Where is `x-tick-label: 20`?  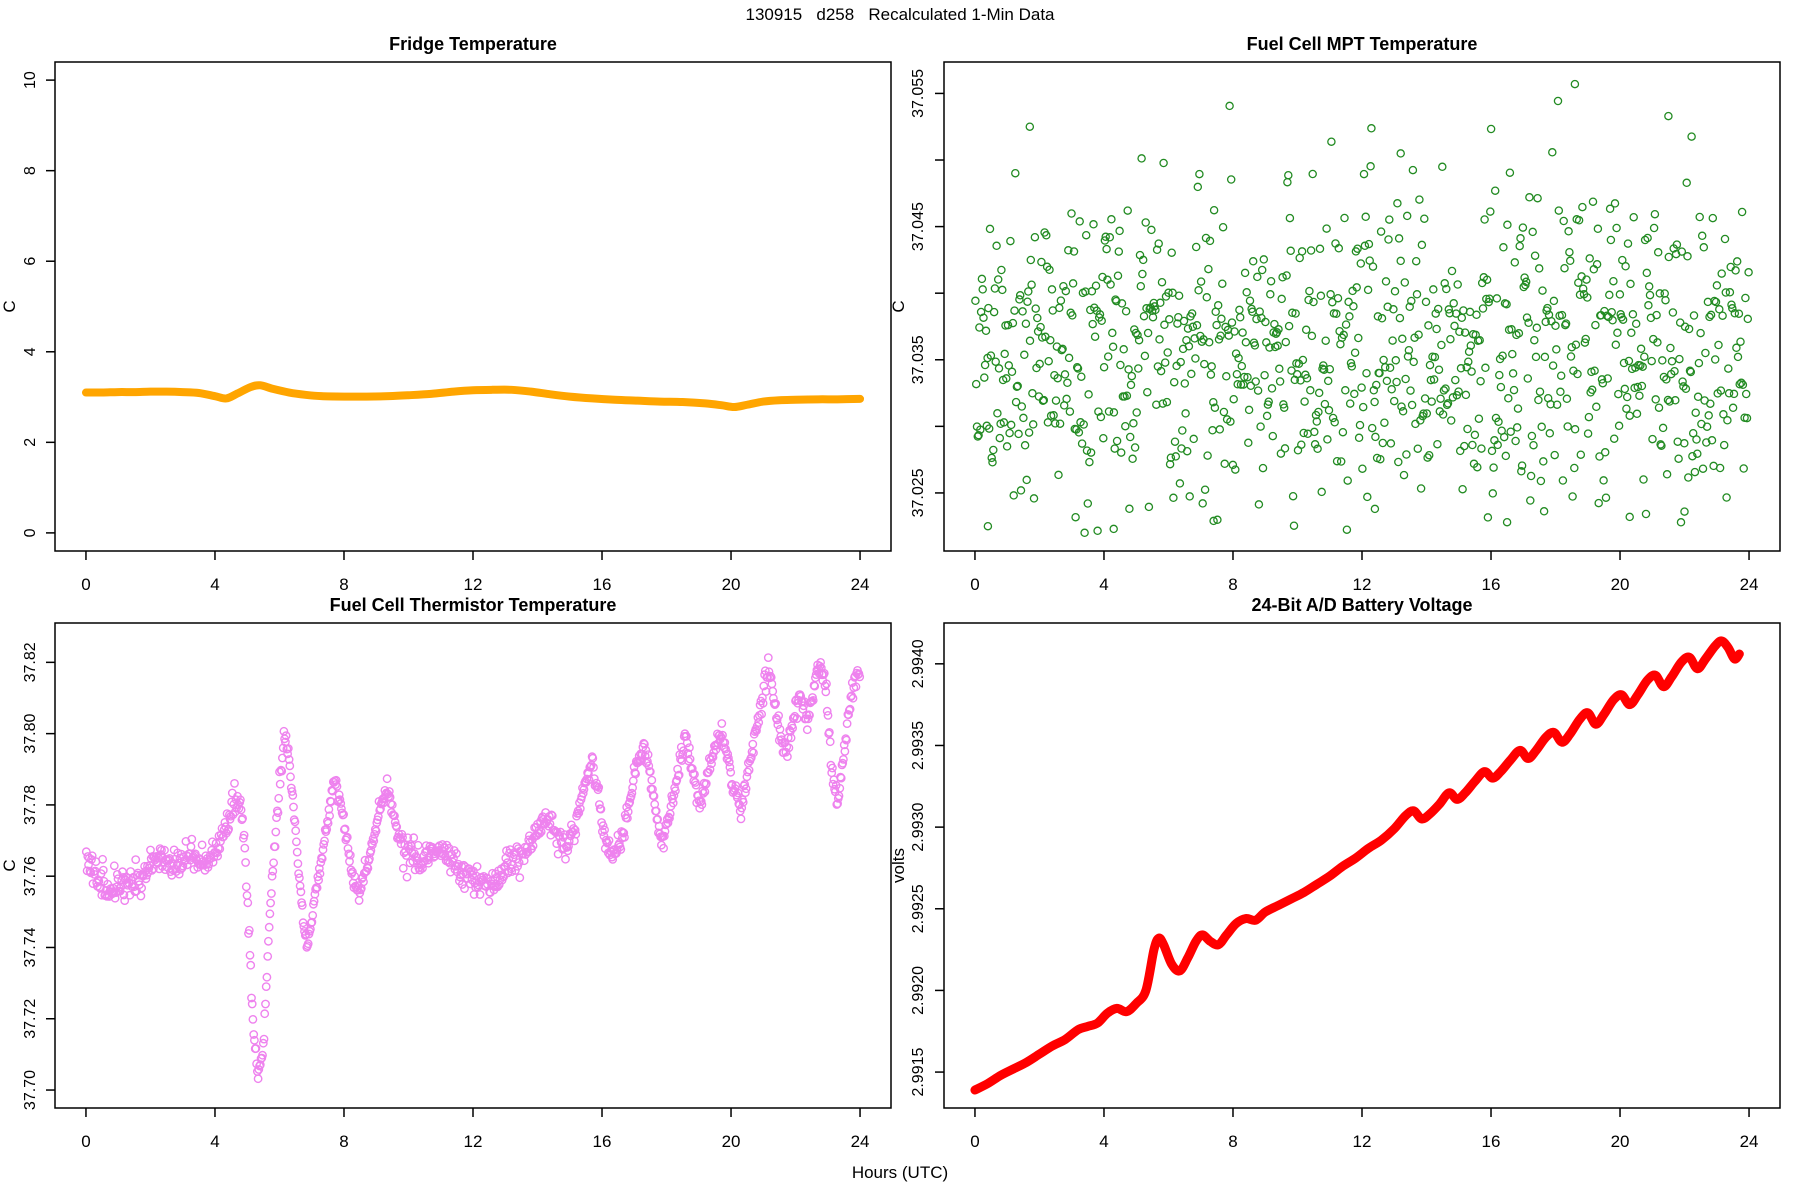
x-tick-label: 20 is located at coordinates (1620, 584).